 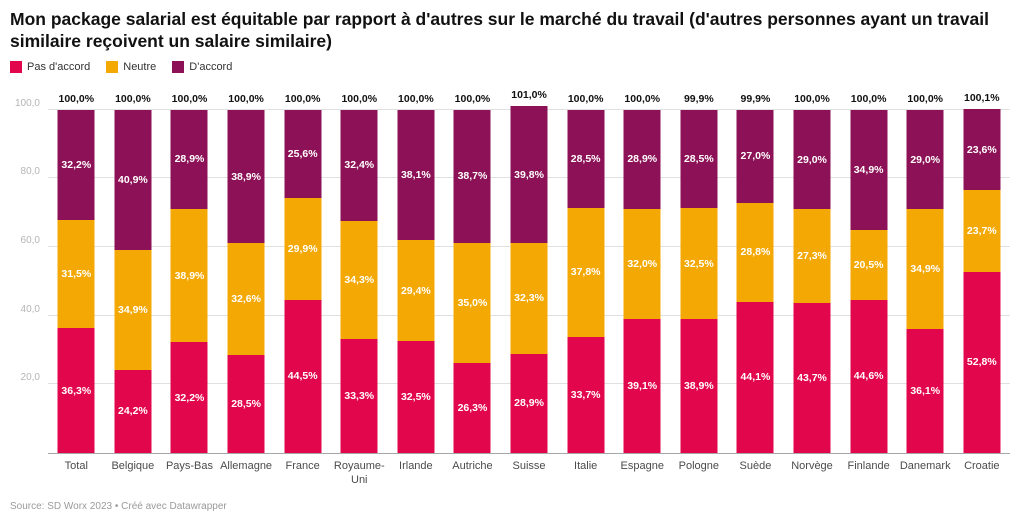 What do you see at coordinates (76, 390) in the screenshot?
I see `bar-segment: 36,3%` at bounding box center [76, 390].